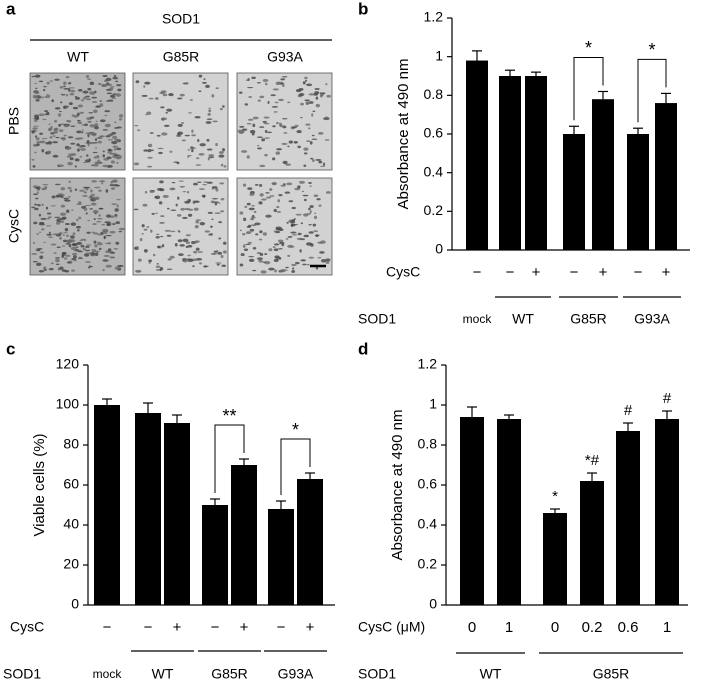 The height and width of the screenshot is (686, 709). What do you see at coordinates (27, 627) in the screenshot?
I see `row-label: CysC` at bounding box center [27, 627].